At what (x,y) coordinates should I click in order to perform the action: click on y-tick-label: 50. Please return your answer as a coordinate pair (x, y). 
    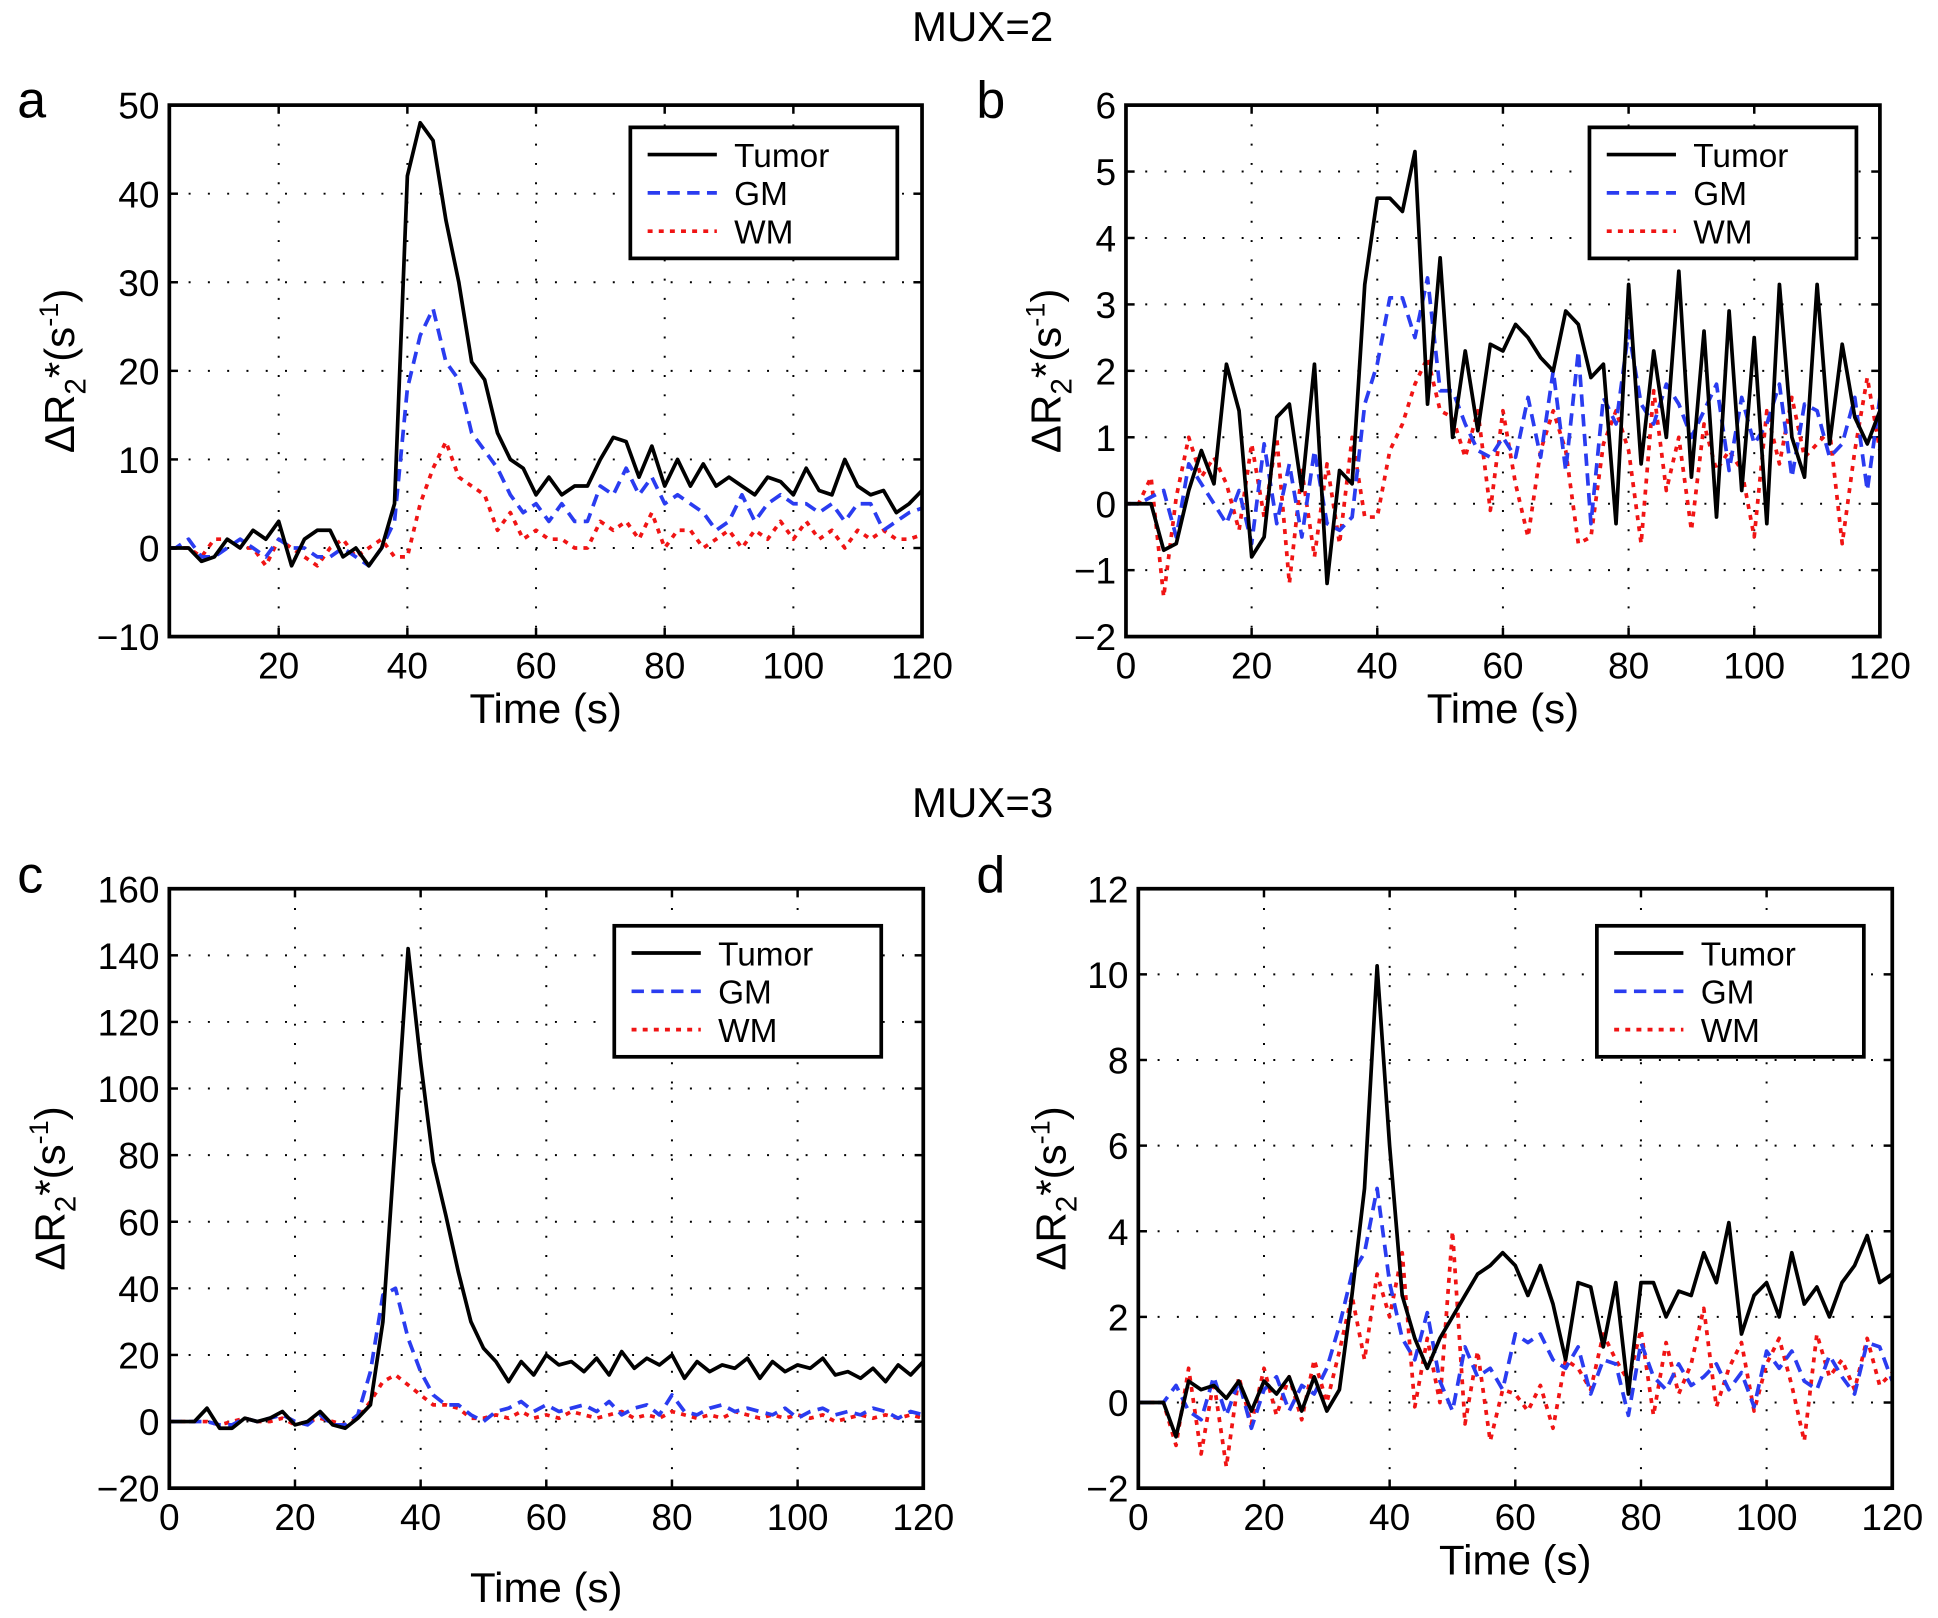
    Looking at the image, I should click on (138, 106).